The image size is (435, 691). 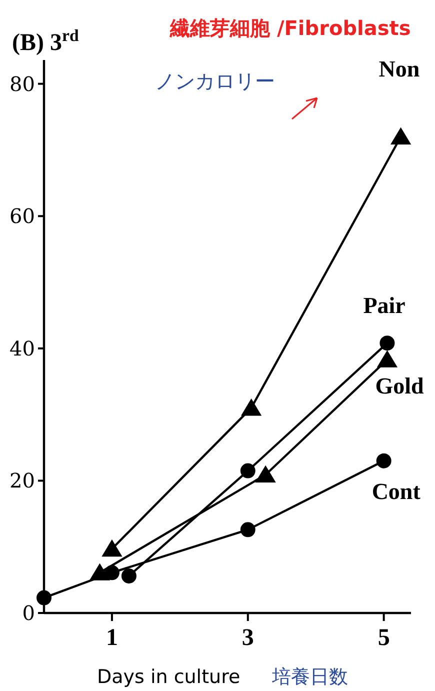 I want to click on series-label: Cont, so click(x=396, y=491).